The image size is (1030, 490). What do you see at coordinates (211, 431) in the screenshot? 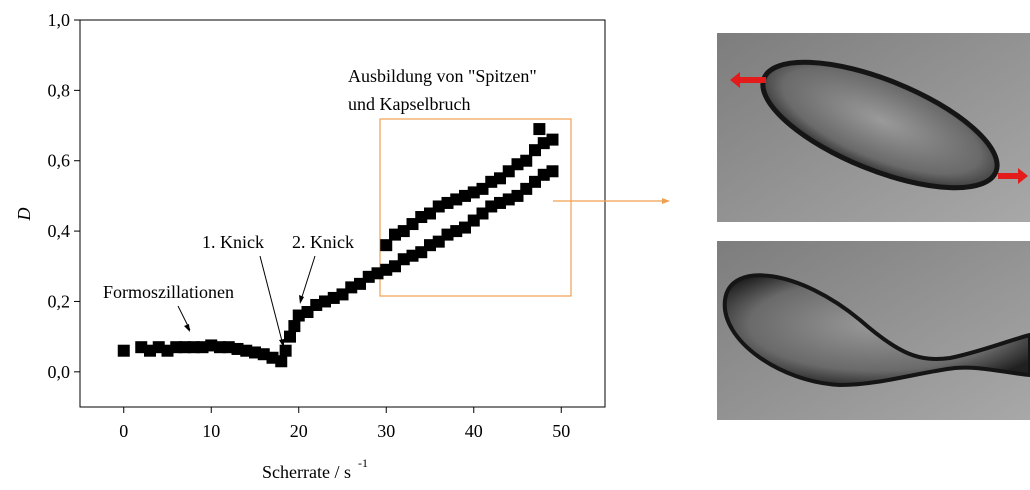
I see `x-tick-label: 10` at bounding box center [211, 431].